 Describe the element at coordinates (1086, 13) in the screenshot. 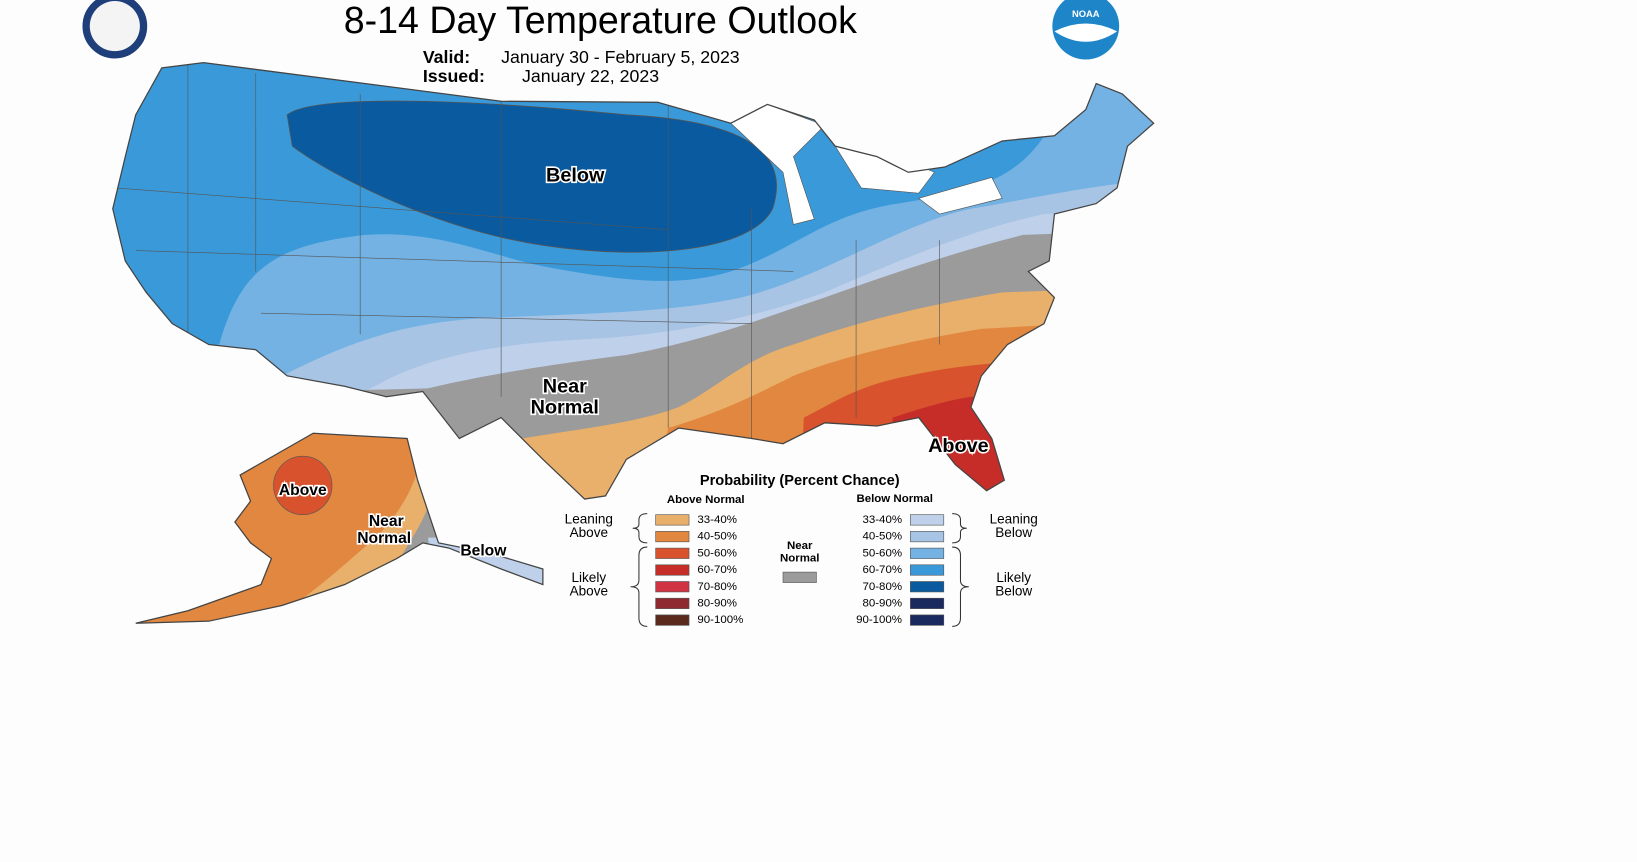

I see `noaa-text: NOAA` at that location.